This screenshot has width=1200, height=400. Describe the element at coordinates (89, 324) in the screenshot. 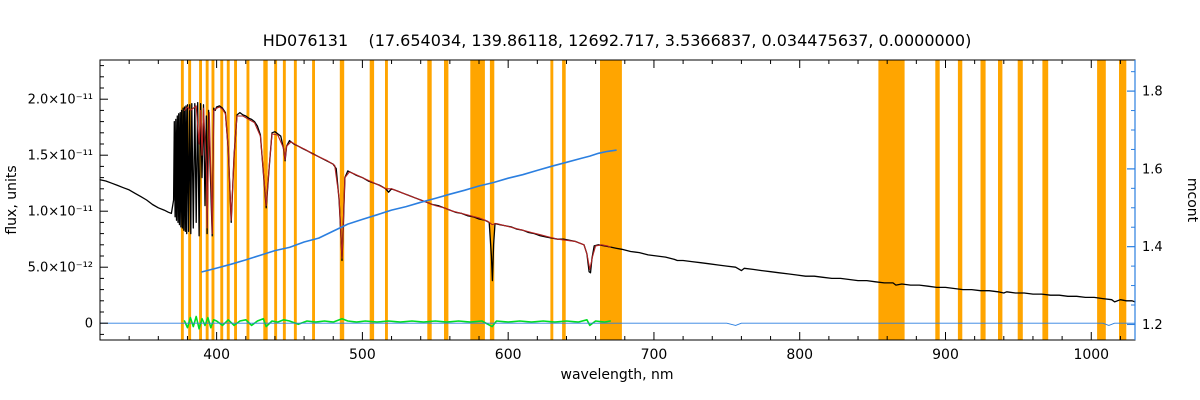

I see `flux-tick-label: 0` at that location.